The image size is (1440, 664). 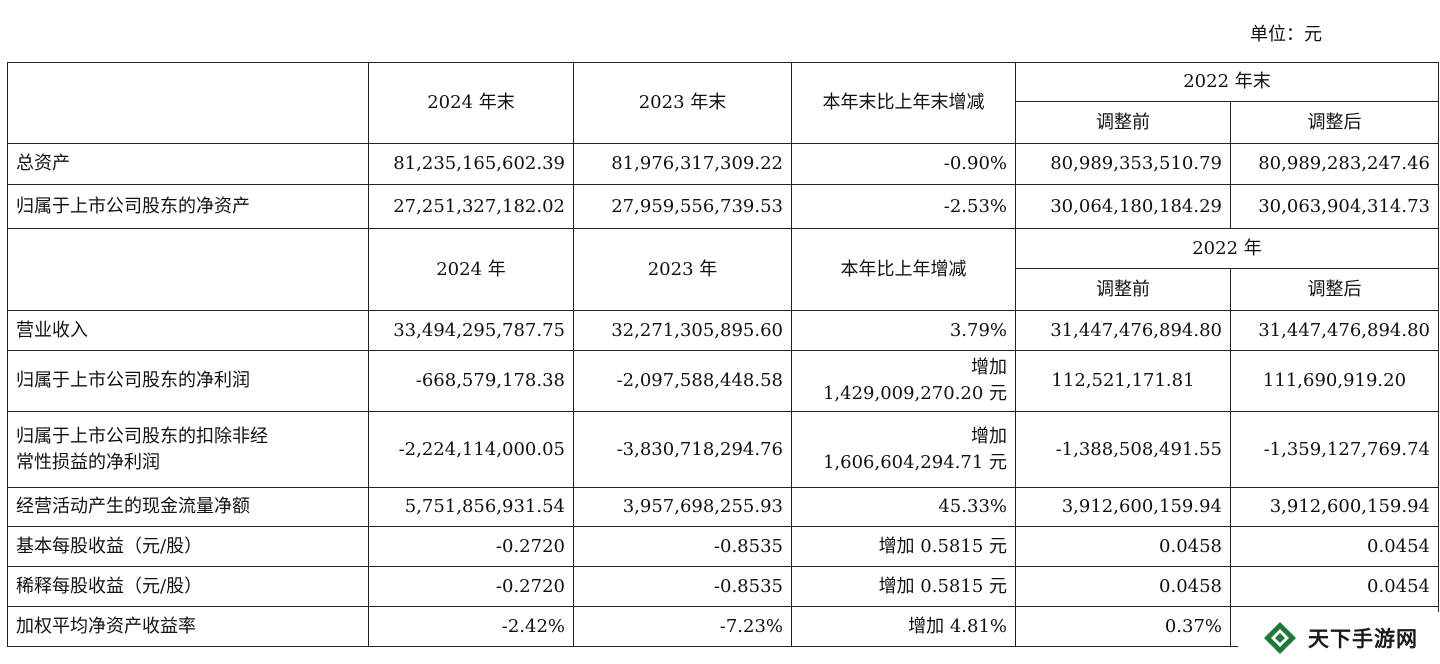 I want to click on row-label-line-1: 归属于上市公司股东的扣除非经, so click(x=142, y=436).